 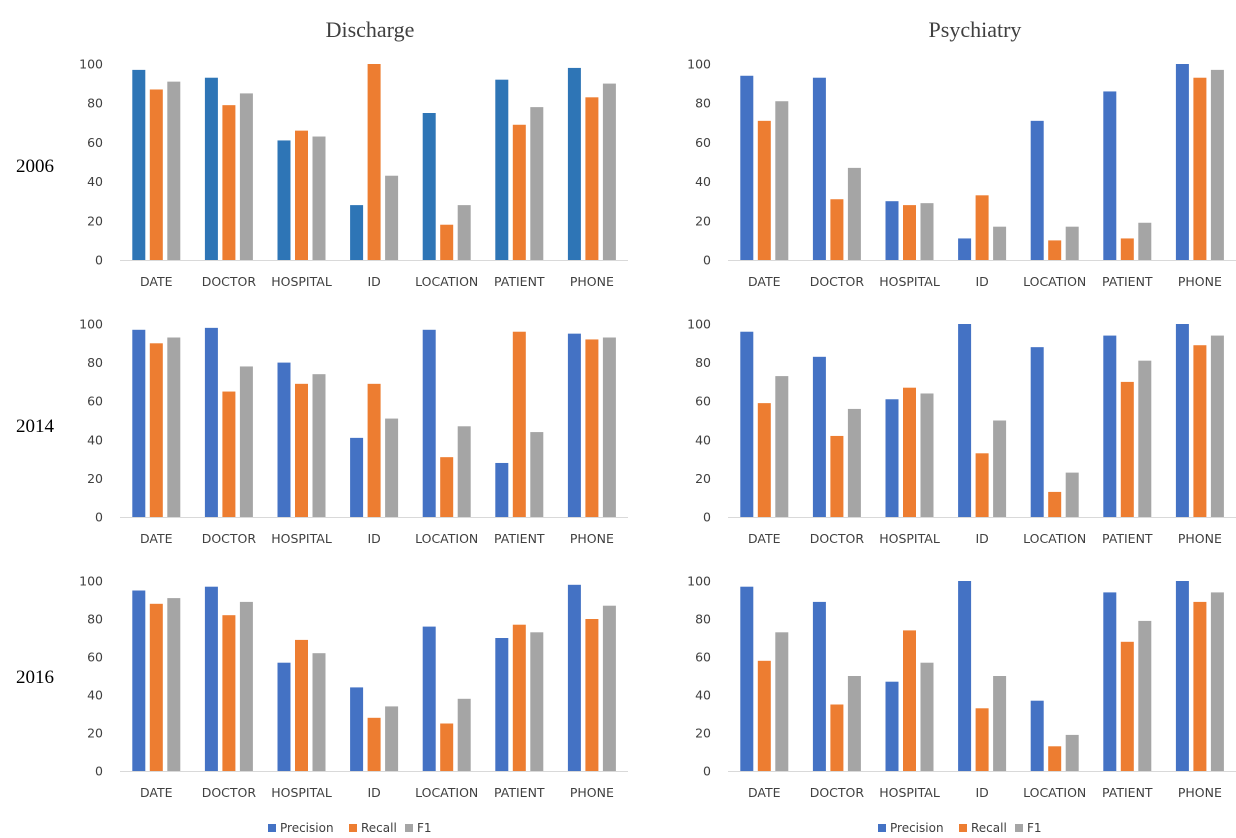 I want to click on row-label-2016: 2016, so click(x=35, y=677).